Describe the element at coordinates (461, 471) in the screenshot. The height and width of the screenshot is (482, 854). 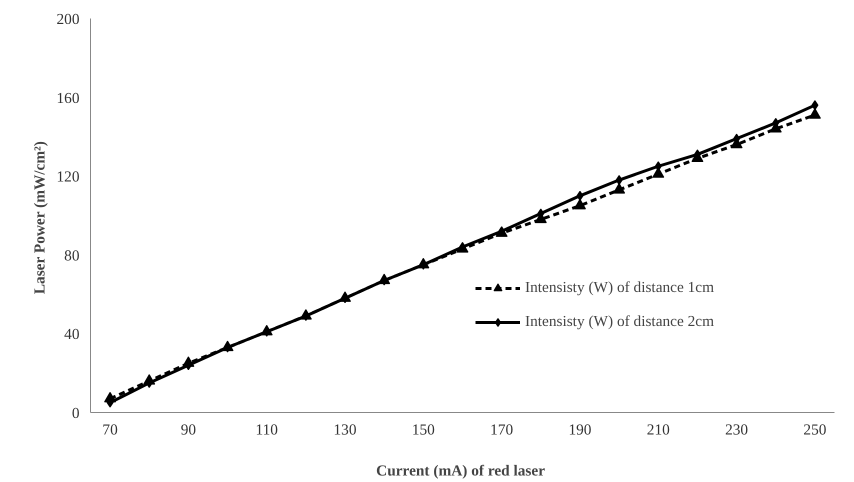
I see `x-axis-title: Current (mA) of red laser` at that location.